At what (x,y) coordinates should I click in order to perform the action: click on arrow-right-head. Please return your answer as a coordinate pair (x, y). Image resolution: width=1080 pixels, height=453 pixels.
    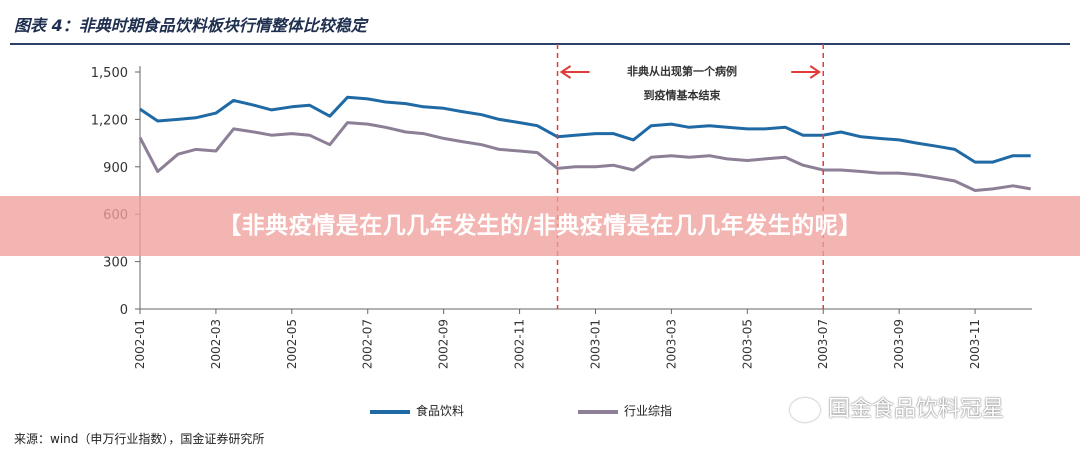
    Looking at the image, I should click on (815, 72).